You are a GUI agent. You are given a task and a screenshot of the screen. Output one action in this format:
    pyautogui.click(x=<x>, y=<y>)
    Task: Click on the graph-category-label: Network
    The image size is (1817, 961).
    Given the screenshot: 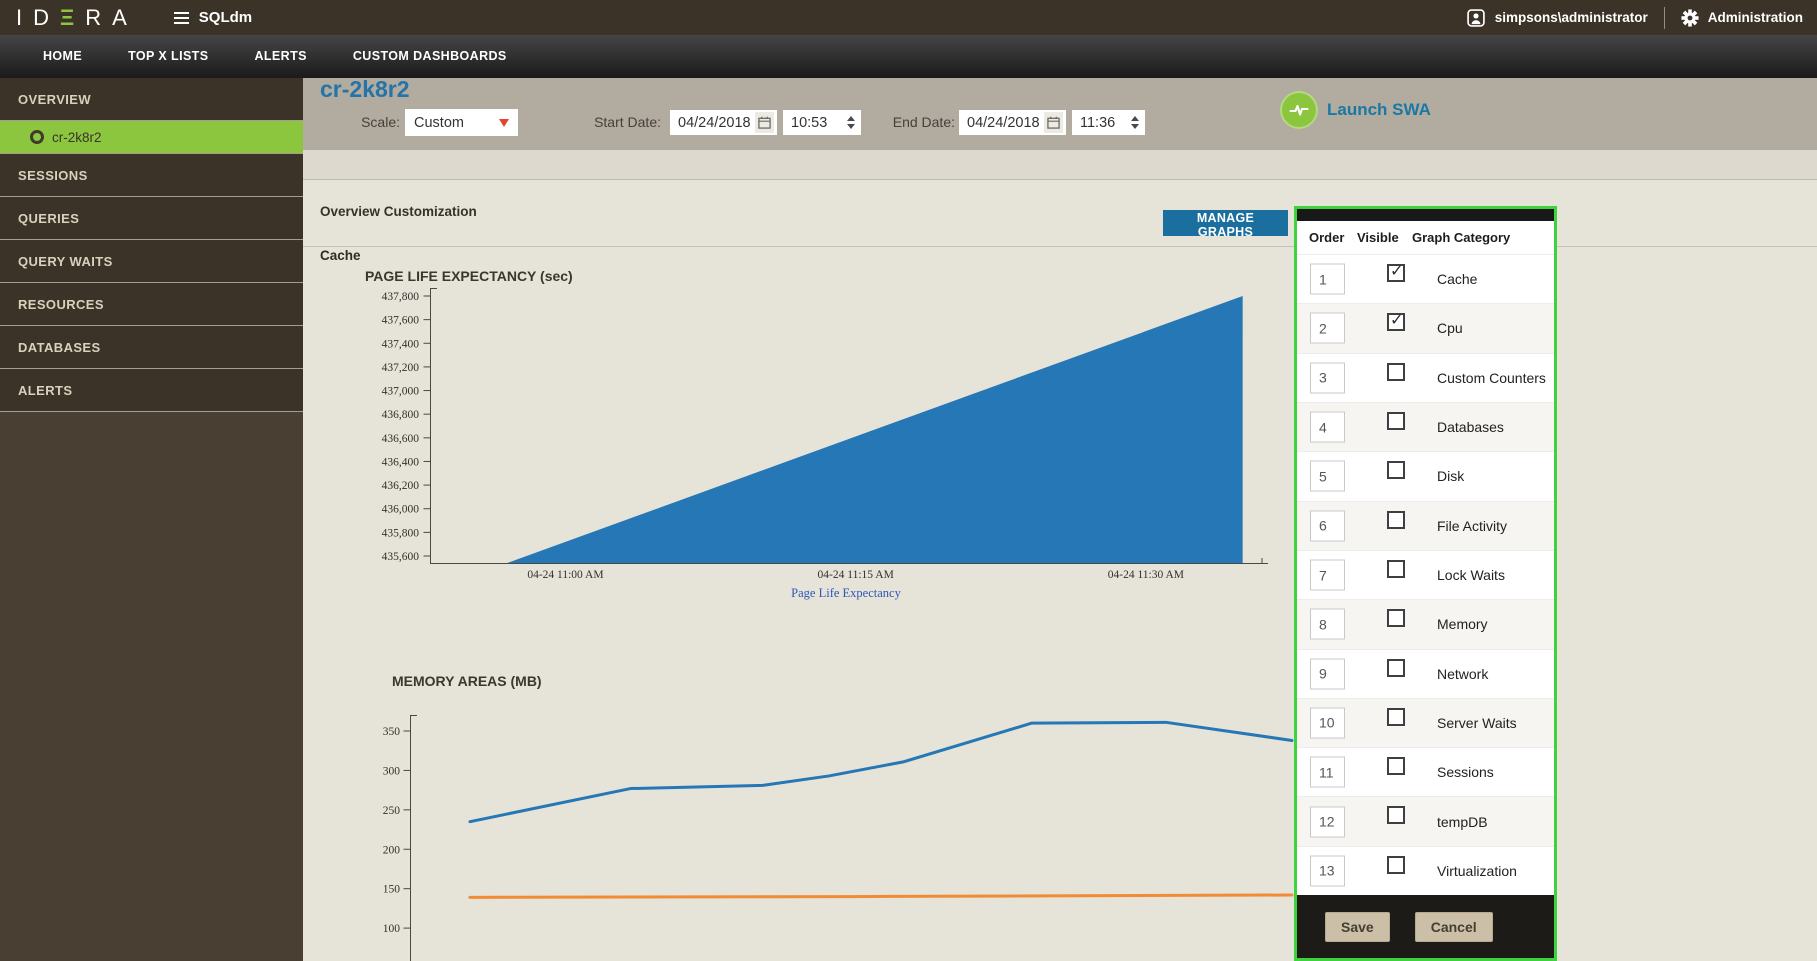 What is the action you would take?
    pyautogui.click(x=1463, y=673)
    